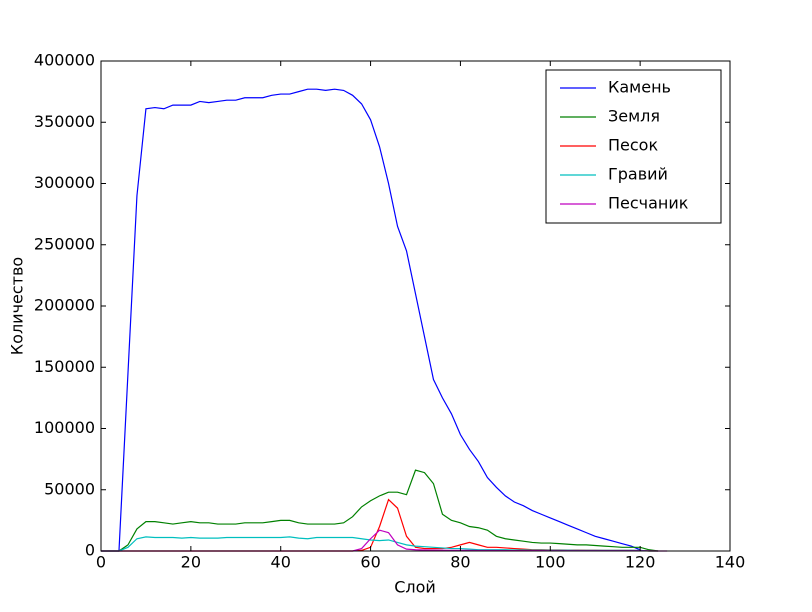 The height and width of the screenshot is (612, 812). I want to click on y-tick-label: 150000, so click(64, 366).